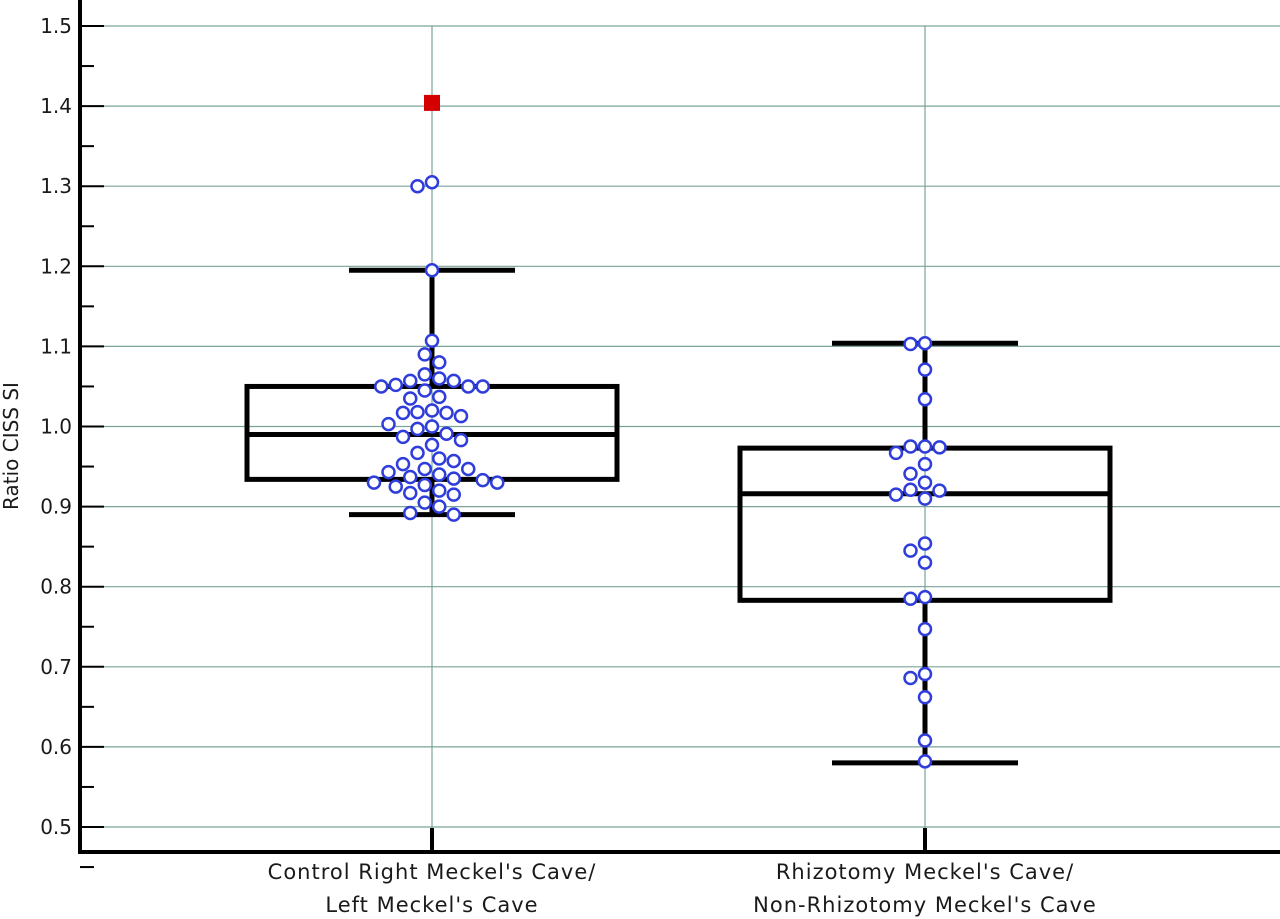  I want to click on category-label-line2: Non-Rhizotomy Meckel's Cave, so click(925, 905).